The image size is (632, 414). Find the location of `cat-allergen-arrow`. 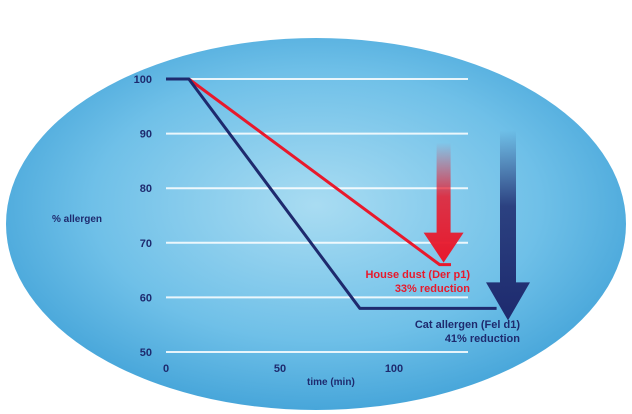

cat-allergen-arrow is located at coordinates (508, 225).